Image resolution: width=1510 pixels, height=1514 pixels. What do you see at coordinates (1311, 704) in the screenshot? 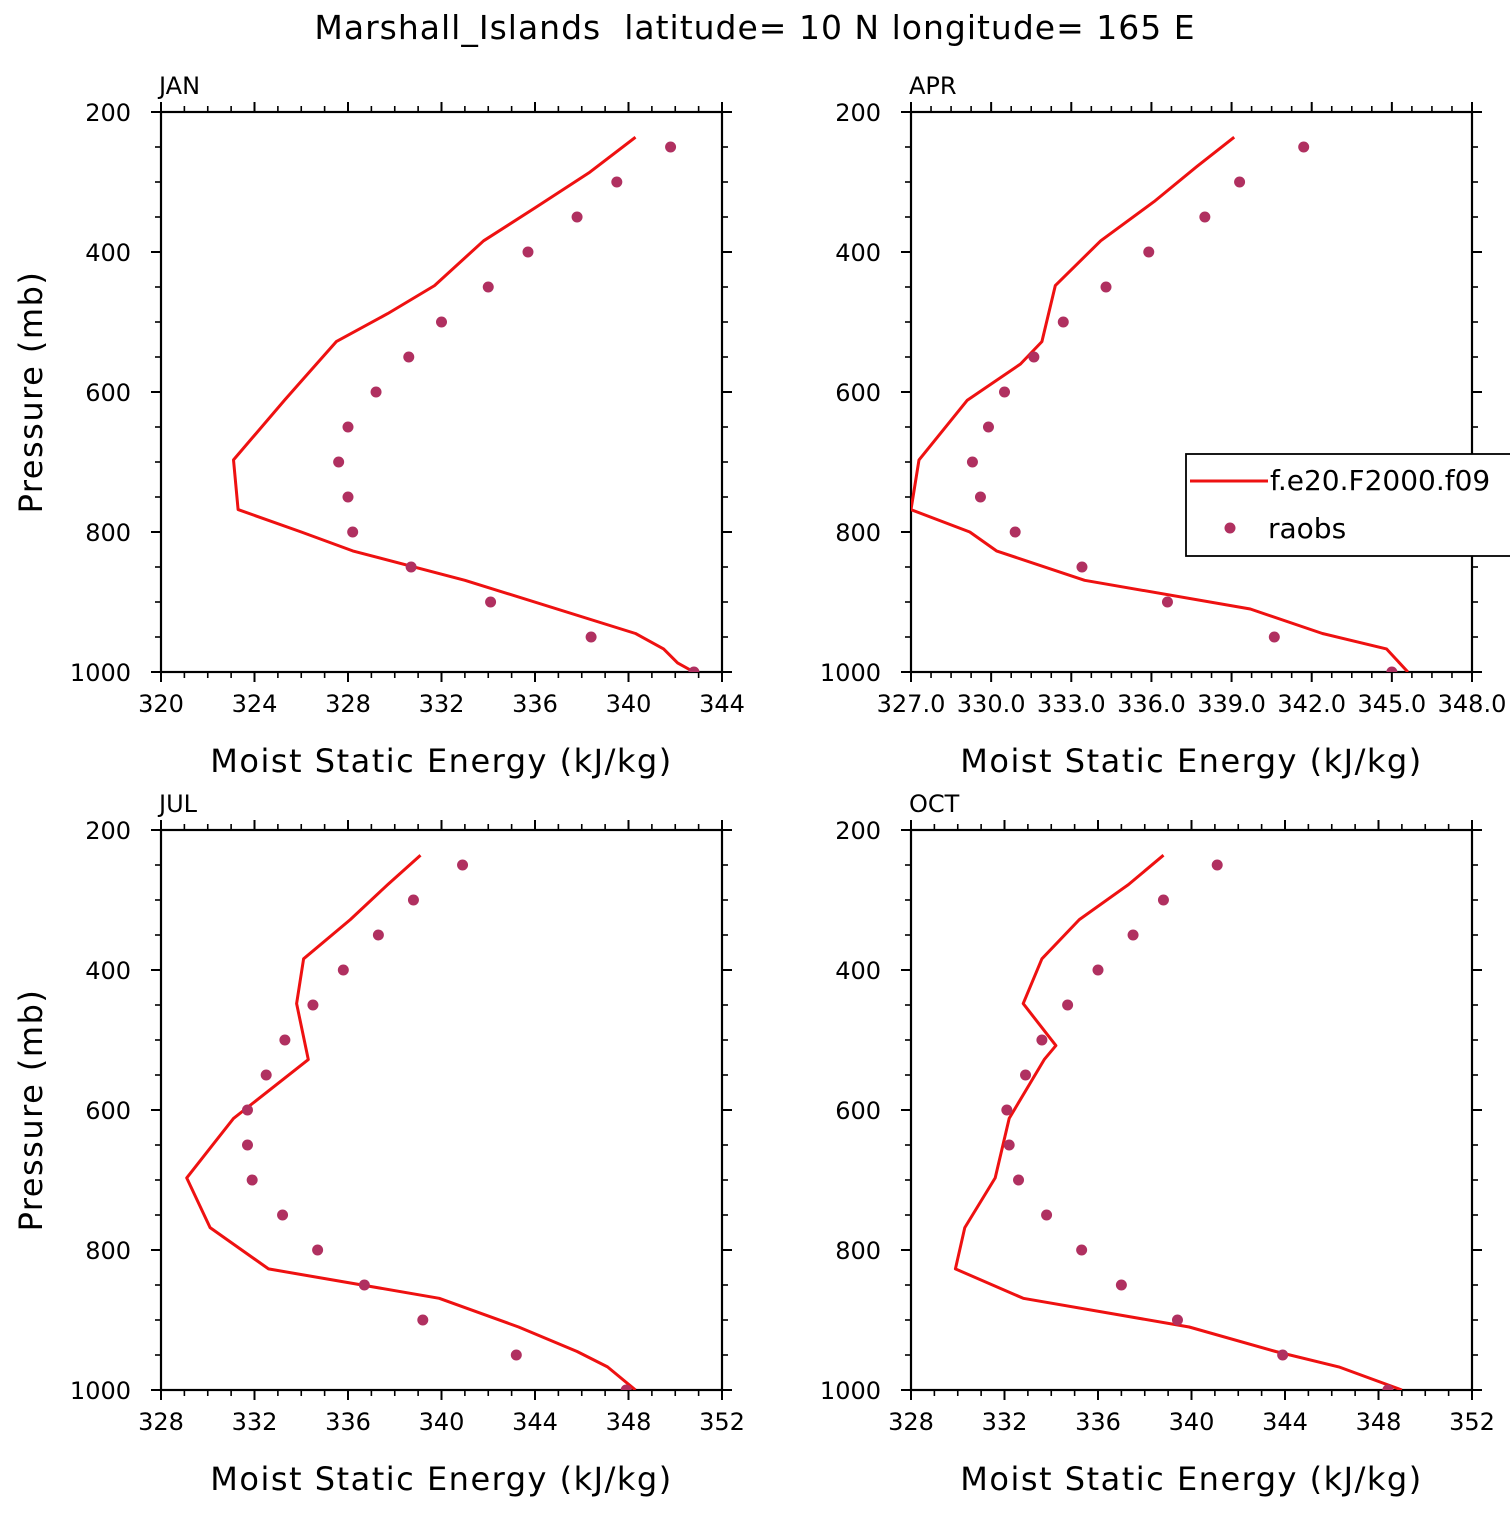
I see `x-tick-label: 342.0` at bounding box center [1311, 704].